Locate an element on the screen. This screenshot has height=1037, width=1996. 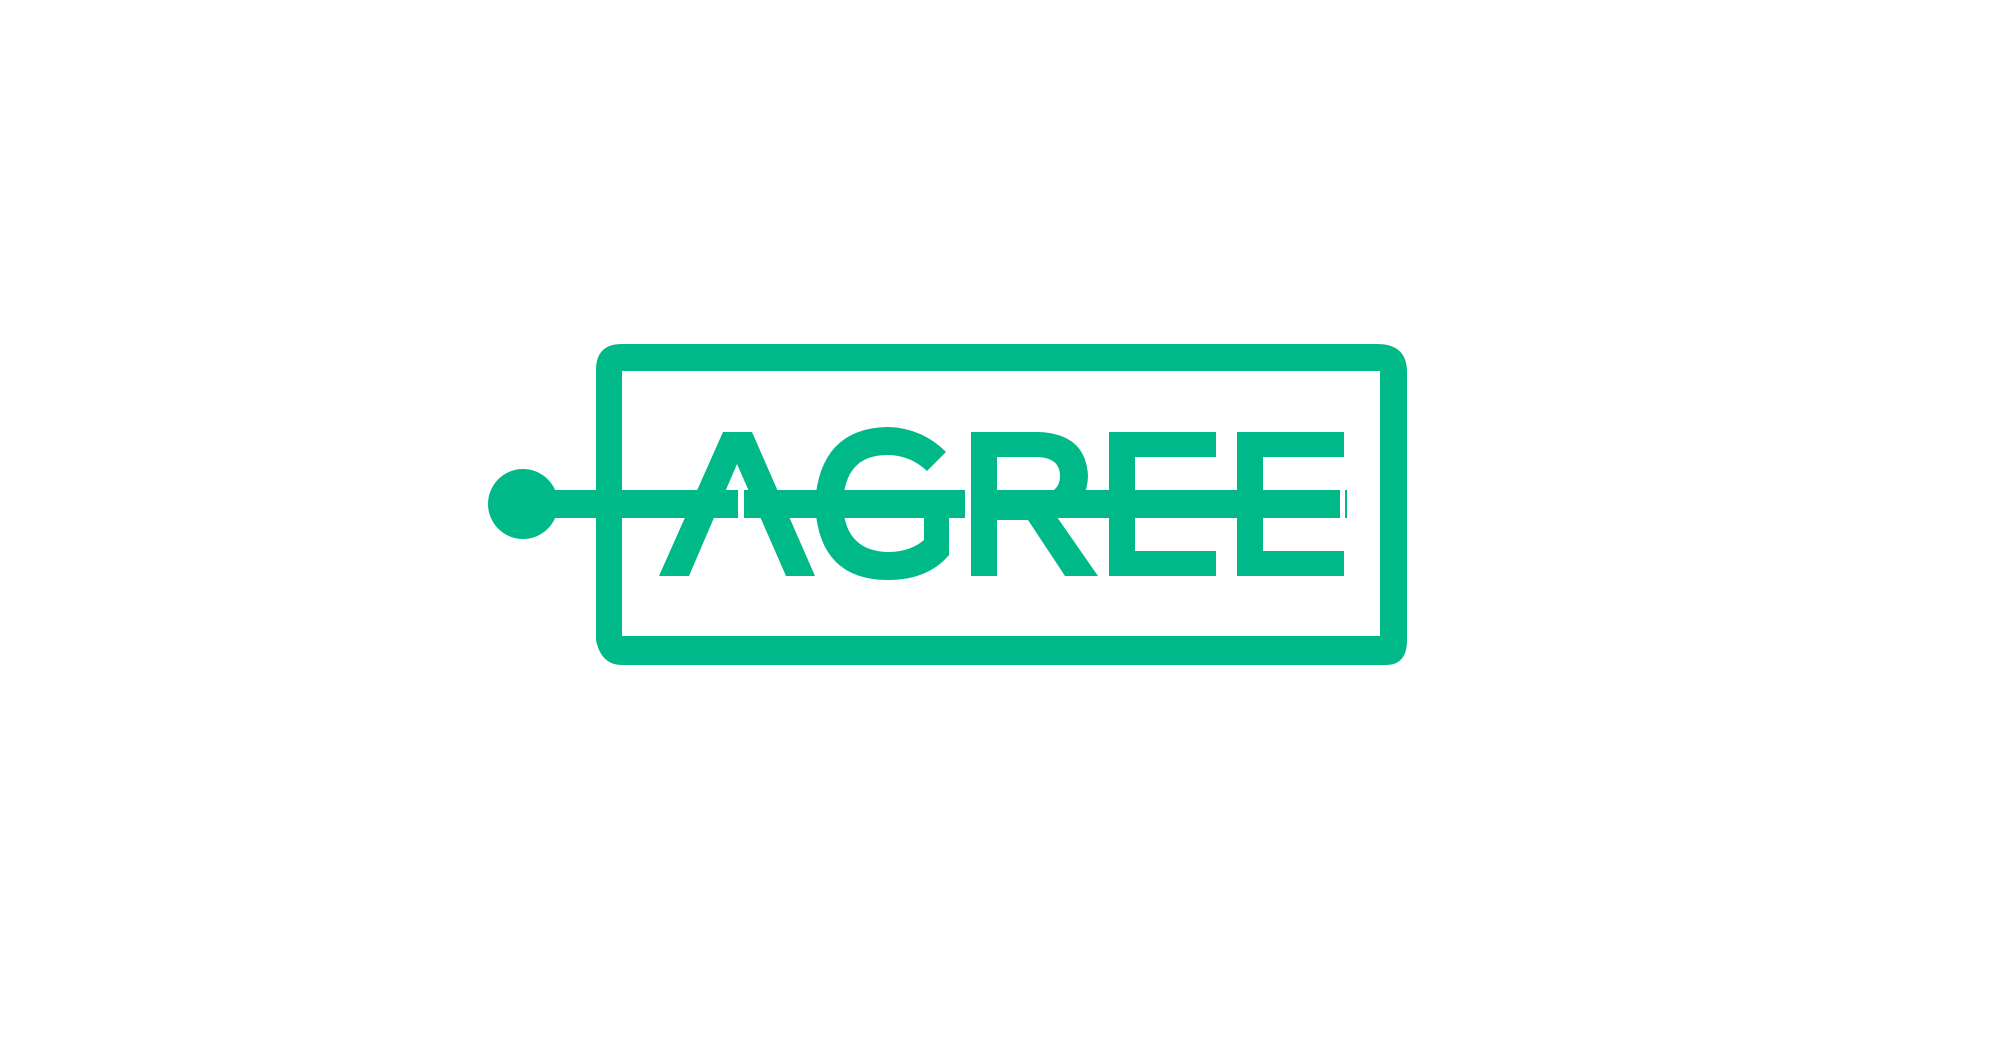
string-gaps is located at coordinates (1058, 504).